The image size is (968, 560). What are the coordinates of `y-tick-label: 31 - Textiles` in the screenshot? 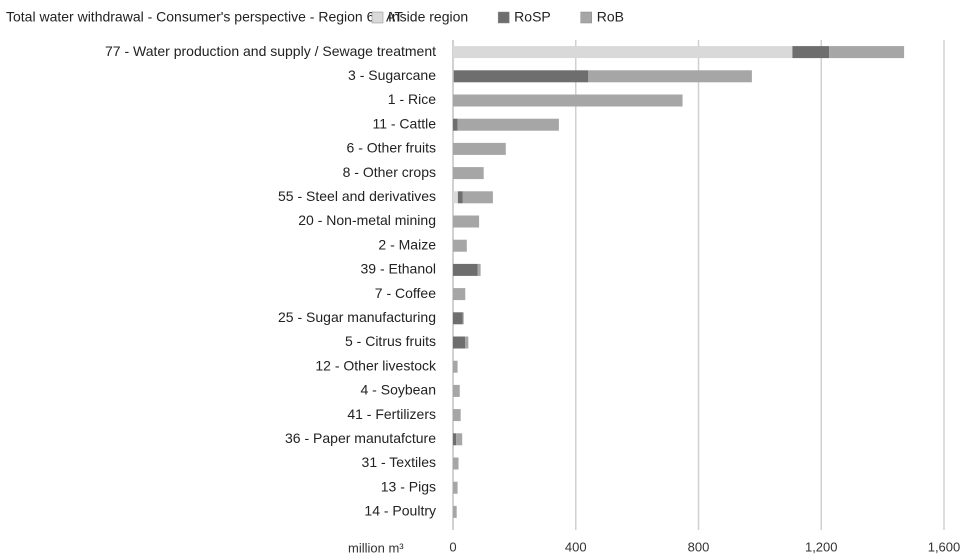 It's located at (399, 462).